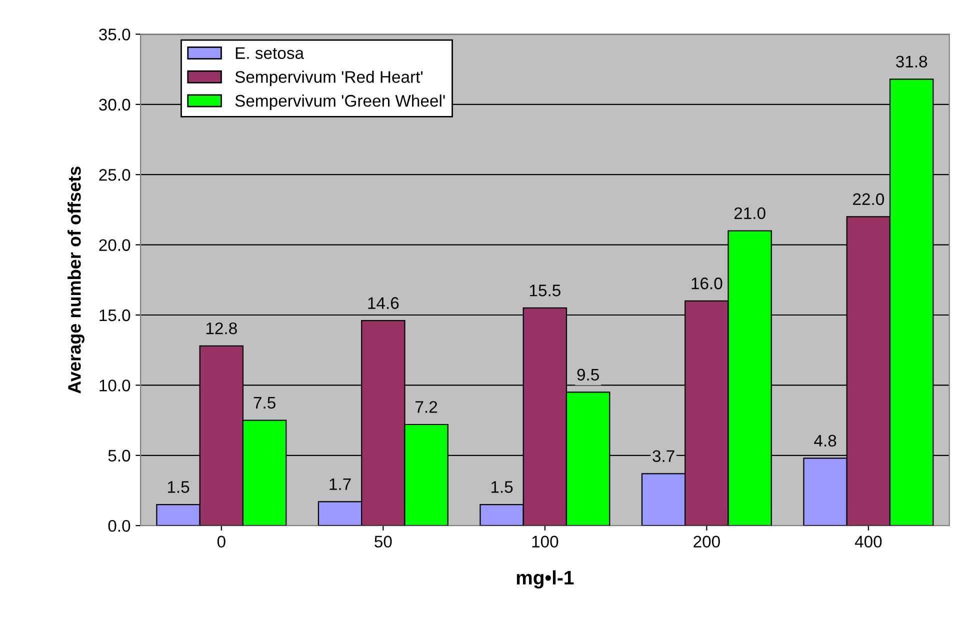  Describe the element at coordinates (750, 213) in the screenshot. I see `data-label: 21.0` at that location.